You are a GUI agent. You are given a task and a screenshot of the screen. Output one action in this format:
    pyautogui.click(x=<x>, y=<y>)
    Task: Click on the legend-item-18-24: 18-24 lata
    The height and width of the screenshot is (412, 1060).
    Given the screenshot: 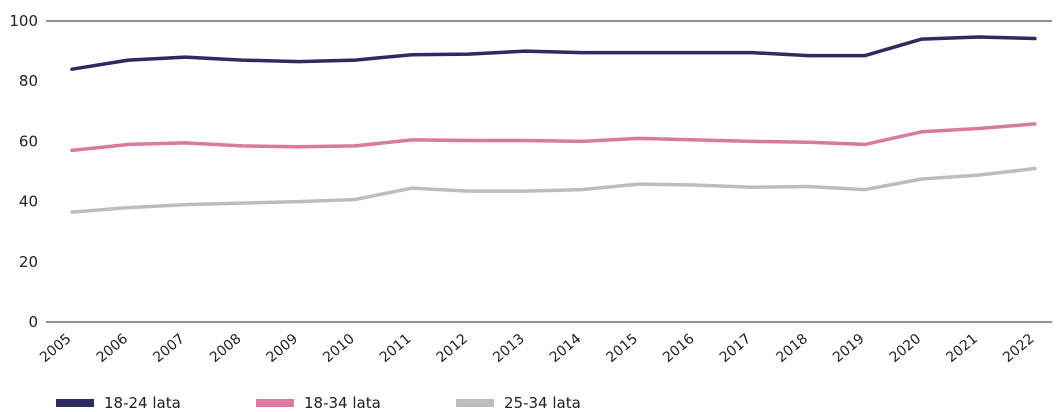 What is the action you would take?
    pyautogui.click(x=156, y=403)
    